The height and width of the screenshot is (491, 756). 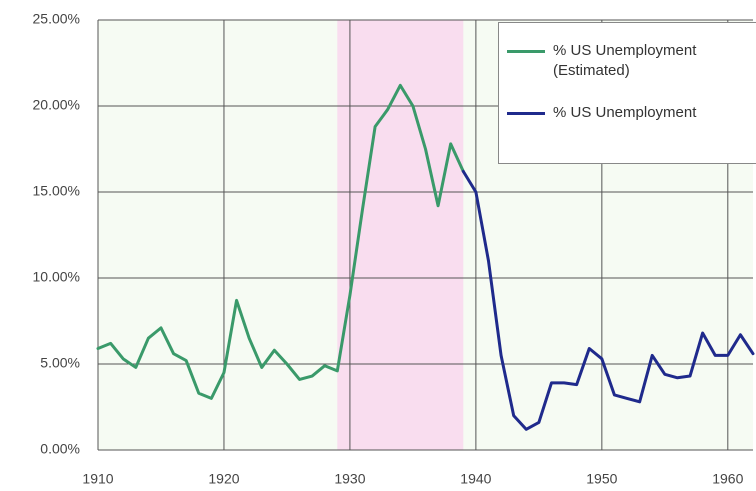 I want to click on x-tick-label: 1960, so click(x=727, y=479).